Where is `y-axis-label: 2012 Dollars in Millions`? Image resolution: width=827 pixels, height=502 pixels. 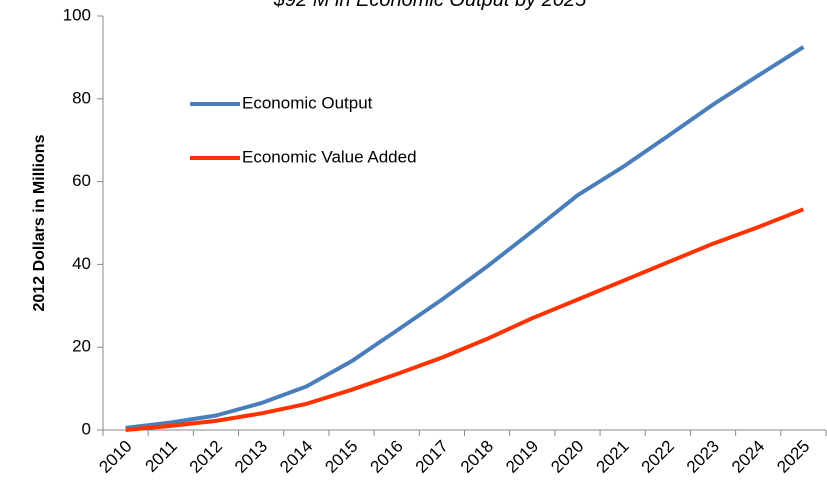 y-axis-label: 2012 Dollars in Millions is located at coordinates (39, 222).